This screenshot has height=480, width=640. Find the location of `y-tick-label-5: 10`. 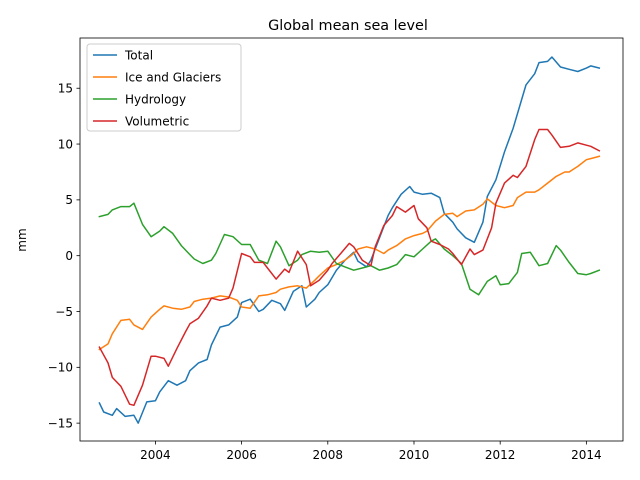

y-tick-label-5: 10 is located at coordinates (65, 144).